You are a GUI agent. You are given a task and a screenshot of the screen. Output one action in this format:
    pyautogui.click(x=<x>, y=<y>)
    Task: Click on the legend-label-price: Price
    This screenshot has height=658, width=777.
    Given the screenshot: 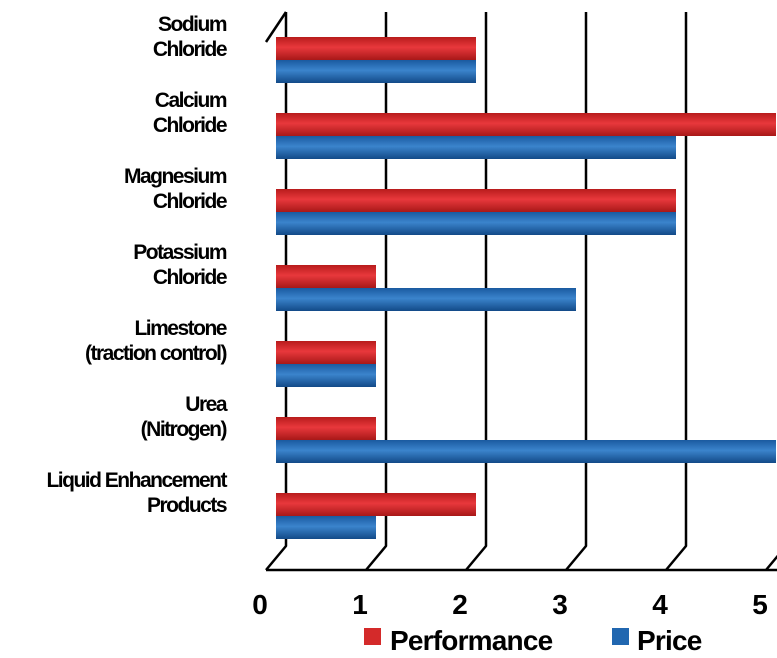 What is the action you would take?
    pyautogui.click(x=669, y=640)
    